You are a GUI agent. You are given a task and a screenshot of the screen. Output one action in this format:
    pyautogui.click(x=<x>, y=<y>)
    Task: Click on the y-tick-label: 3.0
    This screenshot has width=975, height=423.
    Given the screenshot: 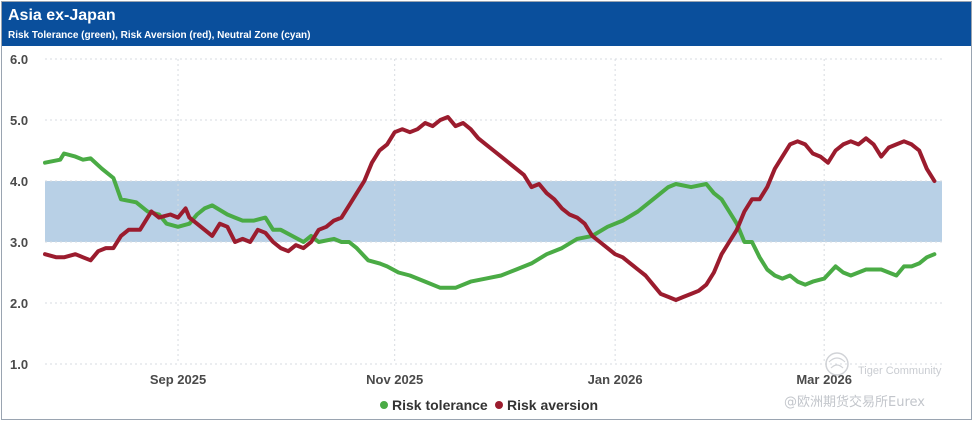 What is the action you would take?
    pyautogui.click(x=19, y=242)
    